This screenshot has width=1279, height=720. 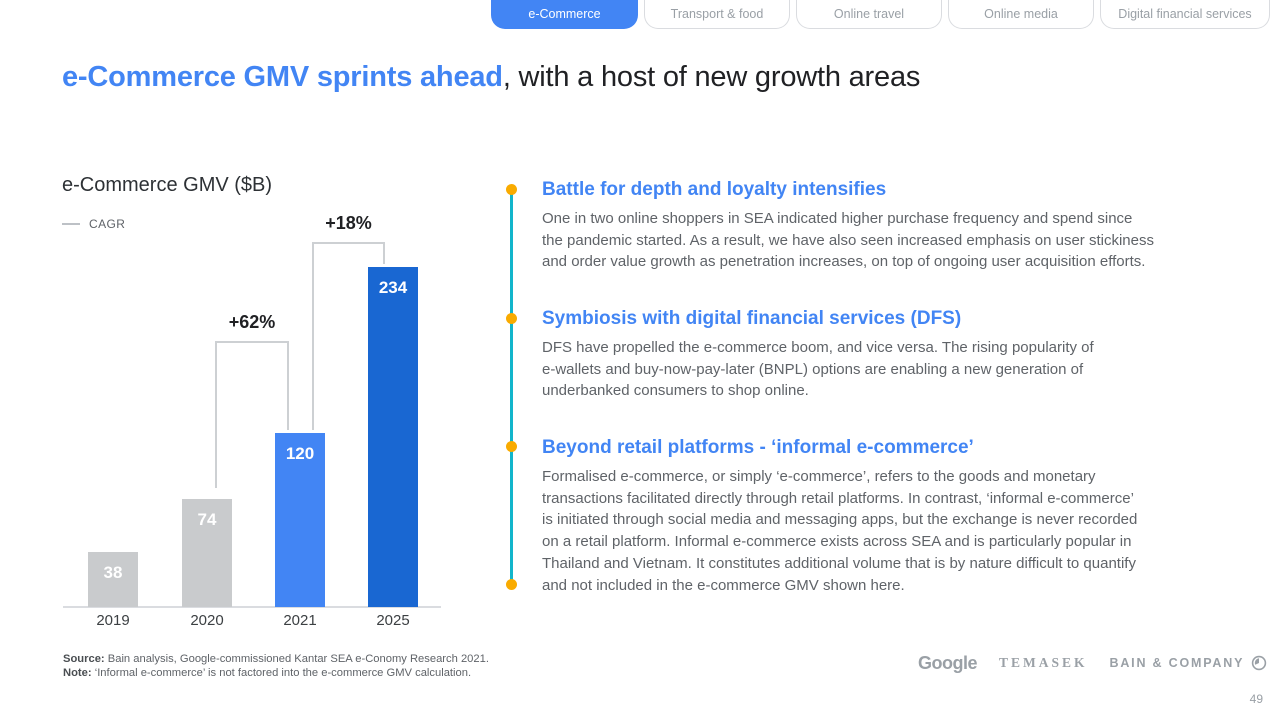 What do you see at coordinates (207, 519) in the screenshot?
I see `bar-value-label: 74` at bounding box center [207, 519].